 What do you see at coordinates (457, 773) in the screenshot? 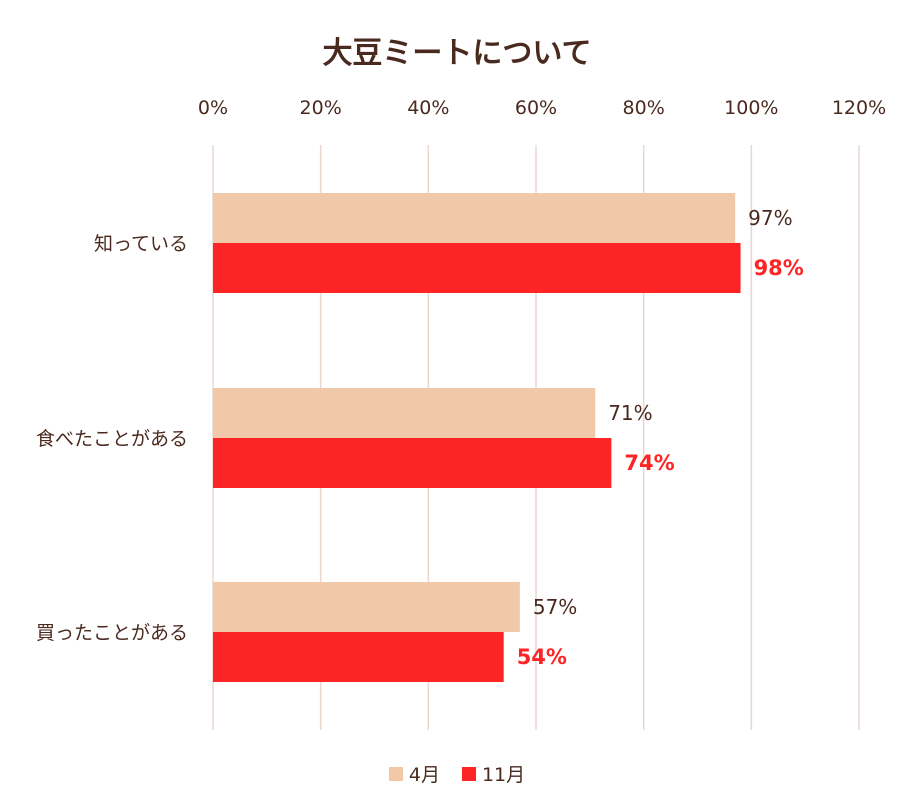
I see `legend: 4月 11月` at bounding box center [457, 773].